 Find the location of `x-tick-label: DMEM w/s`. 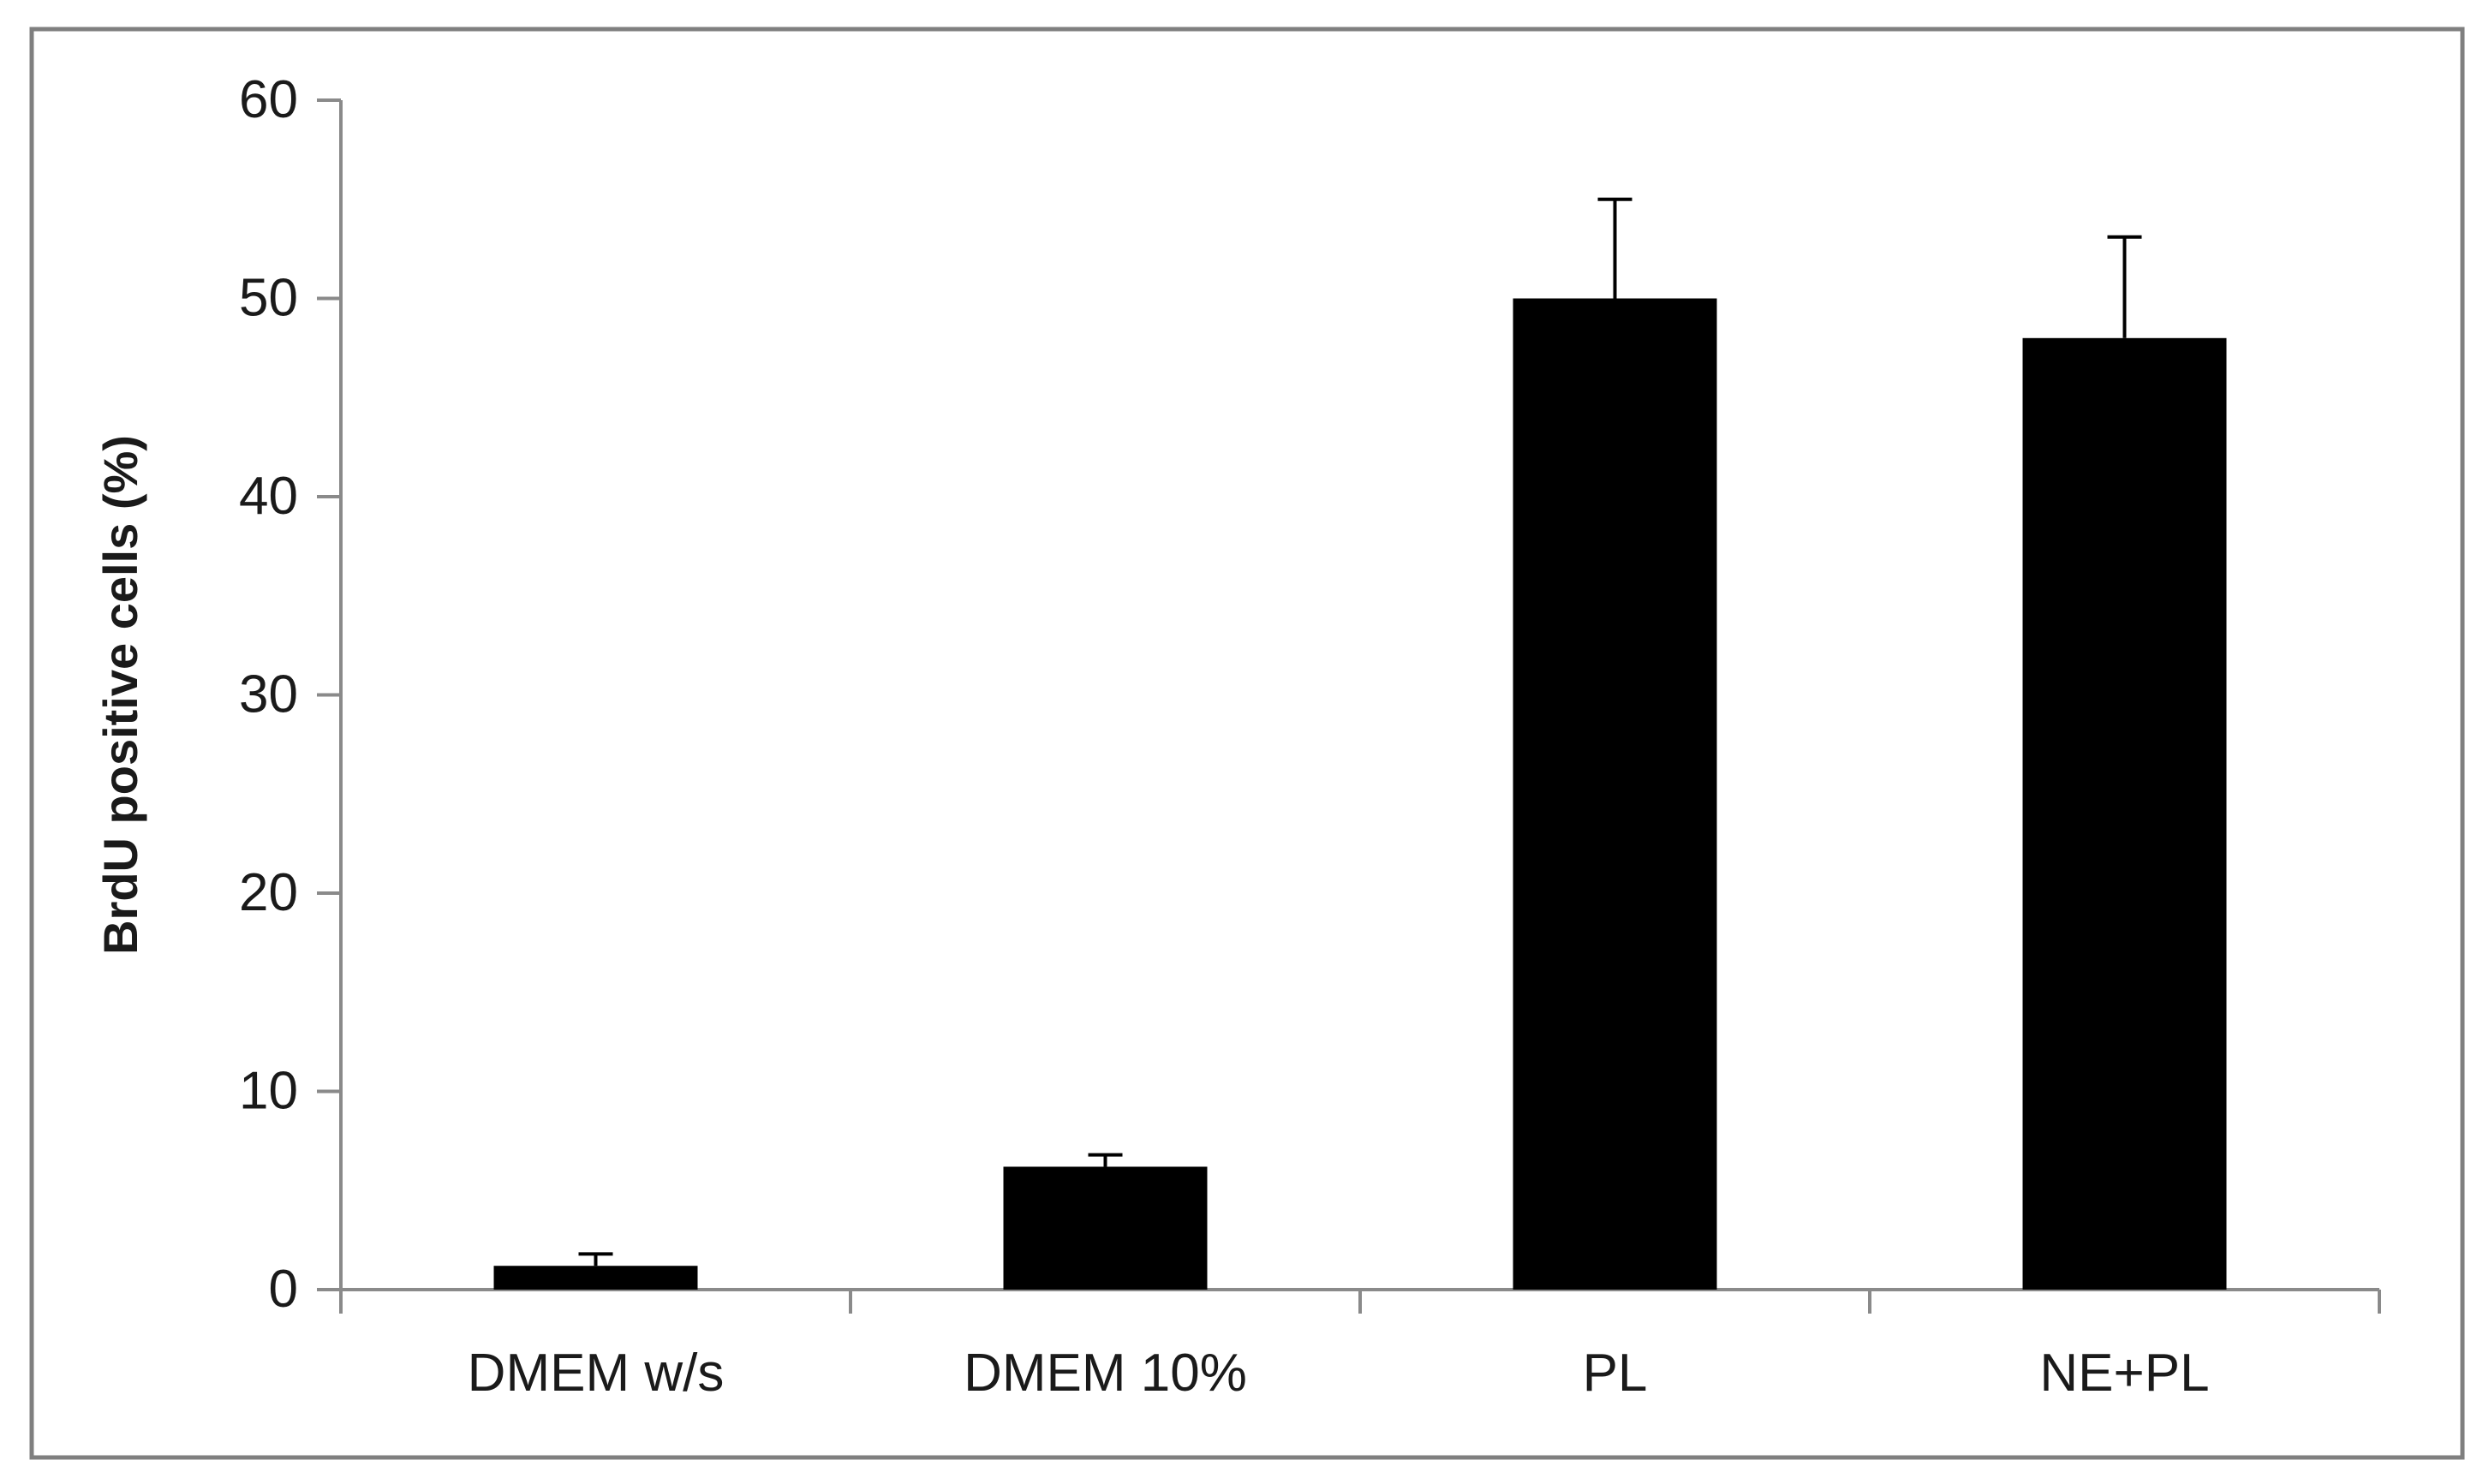

x-tick-label: DMEM w/s is located at coordinates (596, 1373).